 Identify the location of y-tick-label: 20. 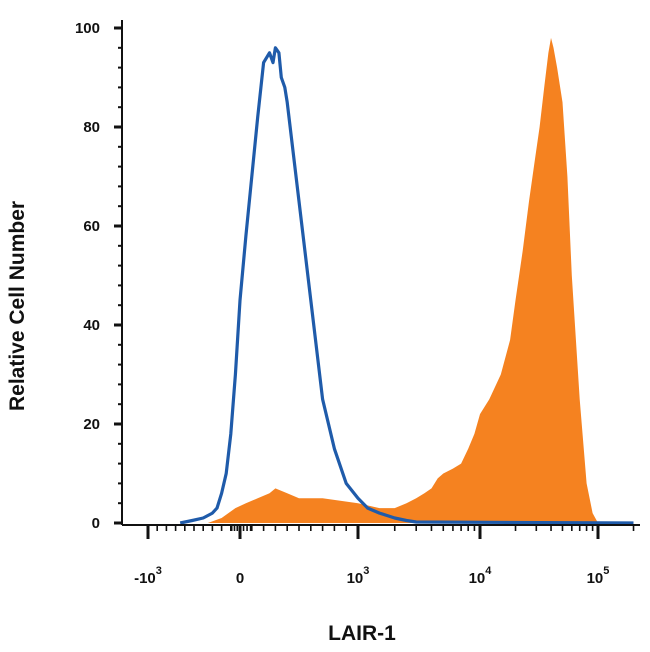
(91, 424).